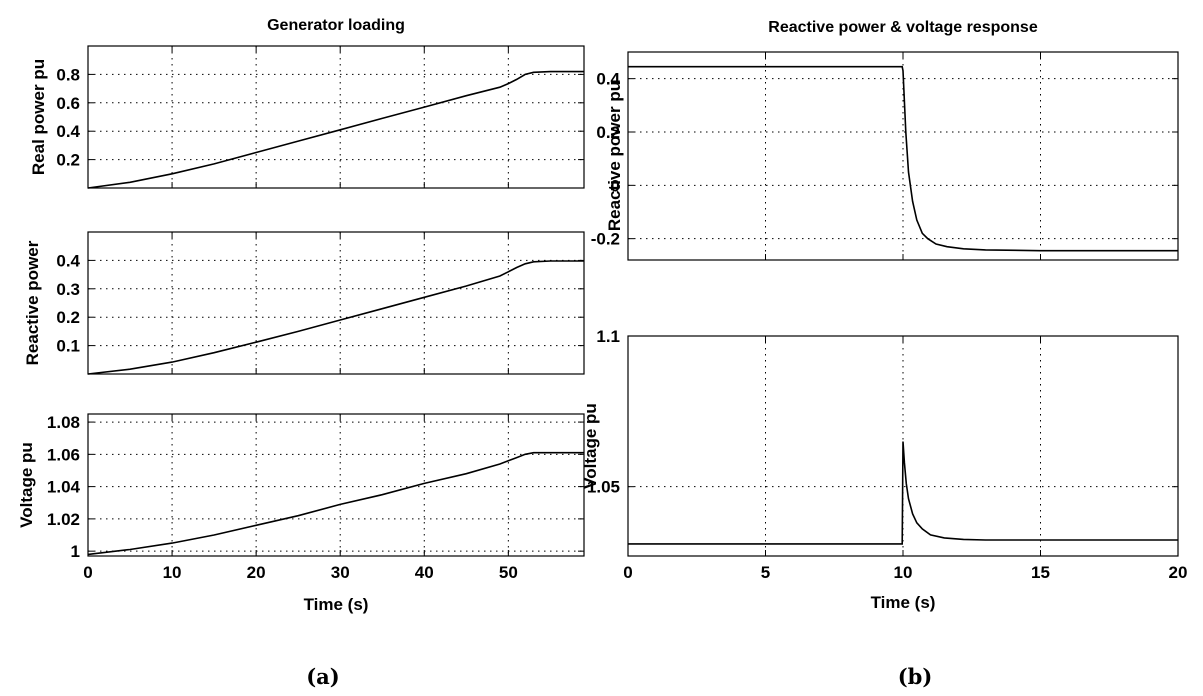 Image resolution: width=1203 pixels, height=696 pixels. Describe the element at coordinates (614, 156) in the screenshot. I see `y-axis-label: Reactive power pu` at that location.